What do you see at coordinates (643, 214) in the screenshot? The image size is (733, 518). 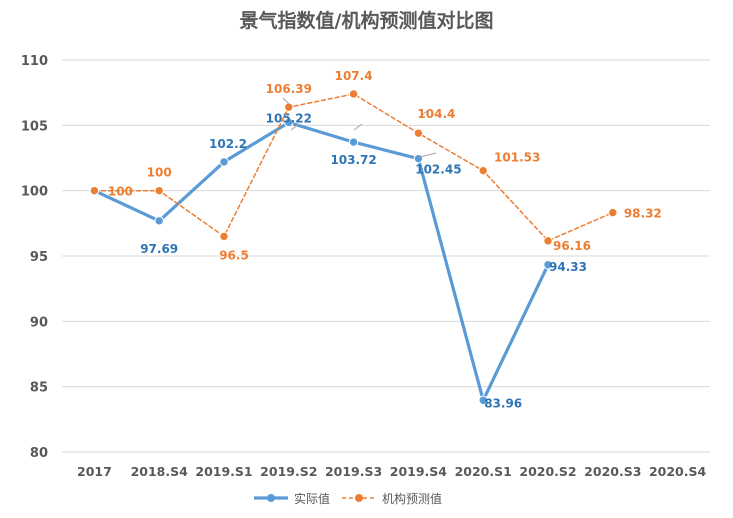 I see `data-label: 98.32` at bounding box center [643, 214].